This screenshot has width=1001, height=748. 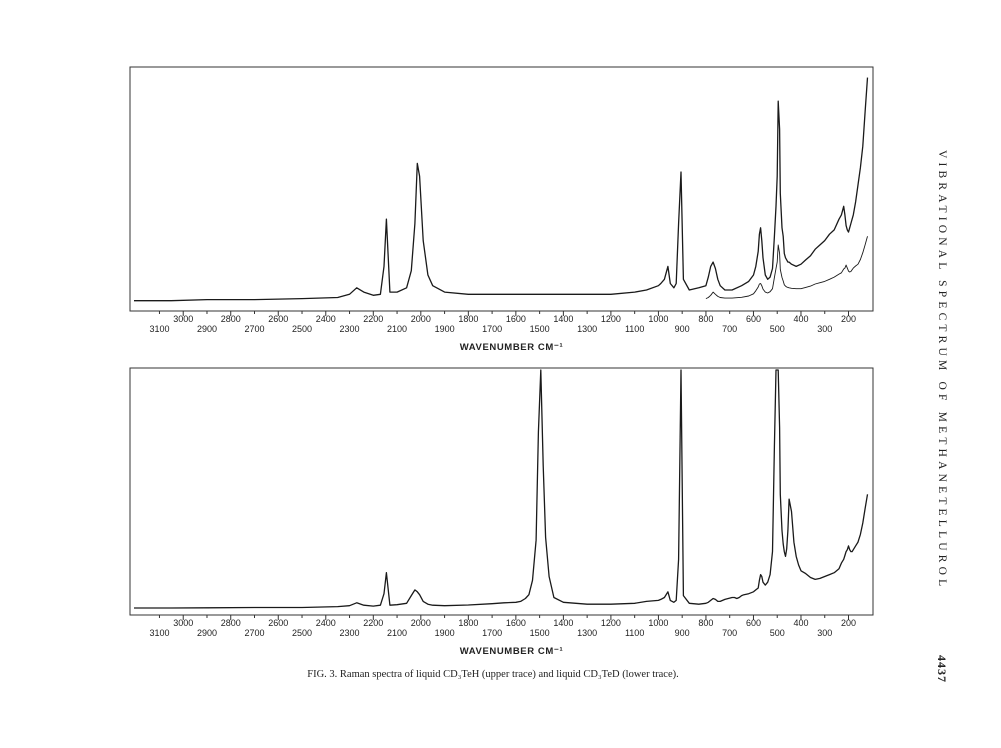 I want to click on page-number: 4437, so click(x=942, y=669).